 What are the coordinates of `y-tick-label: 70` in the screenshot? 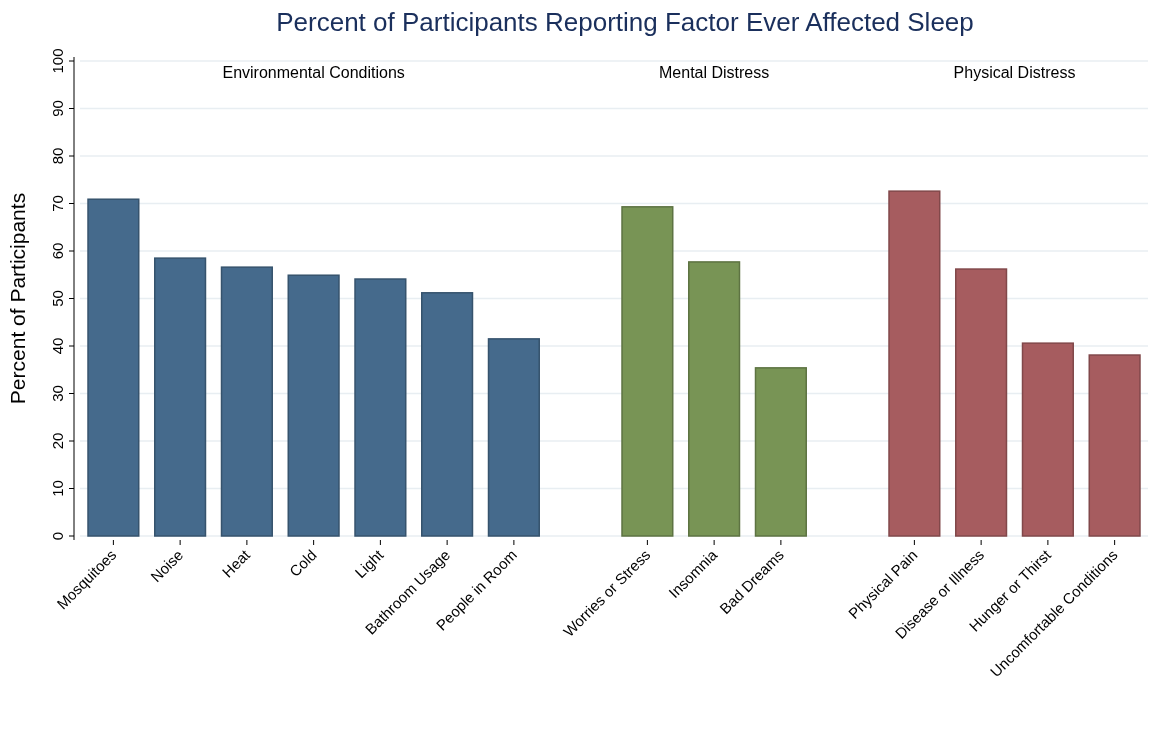 It's located at (57, 203).